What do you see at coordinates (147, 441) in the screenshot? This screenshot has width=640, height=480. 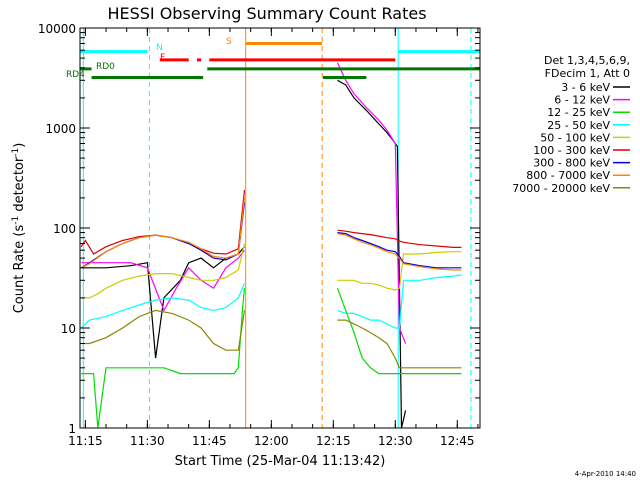 I see `x-tick-label: 11:30` at bounding box center [147, 441].